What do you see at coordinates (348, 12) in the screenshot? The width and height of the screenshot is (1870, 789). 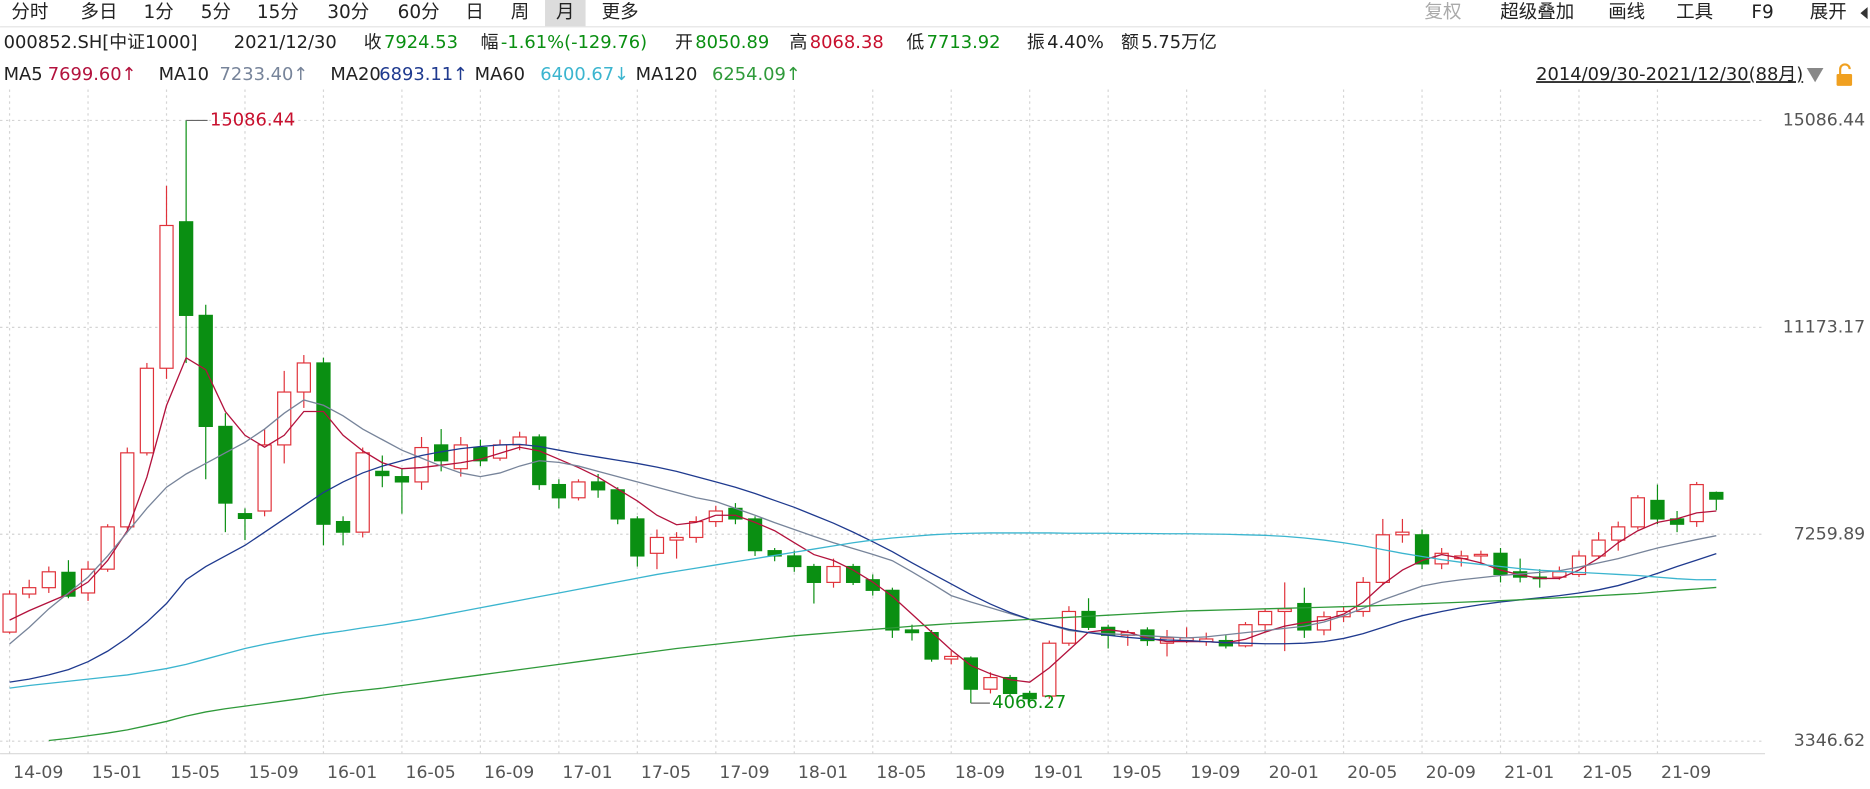 I see `period-tab: 30分` at bounding box center [348, 12].